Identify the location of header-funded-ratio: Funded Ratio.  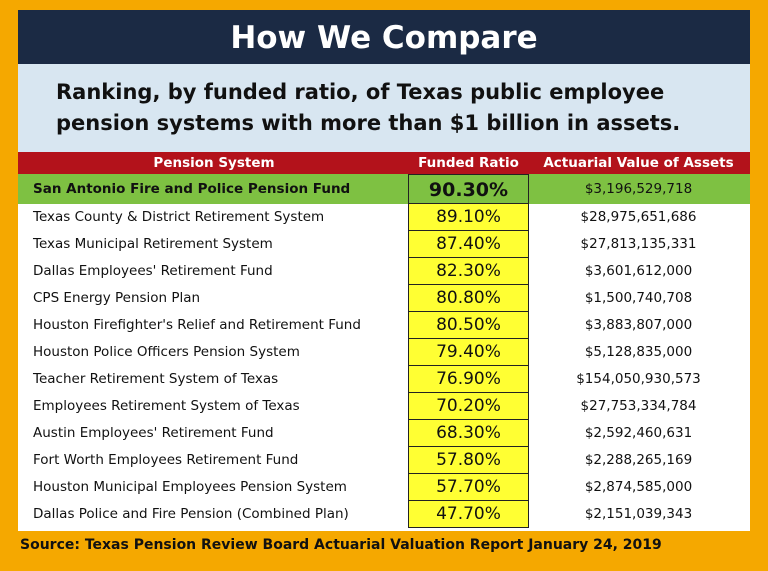
(468, 163).